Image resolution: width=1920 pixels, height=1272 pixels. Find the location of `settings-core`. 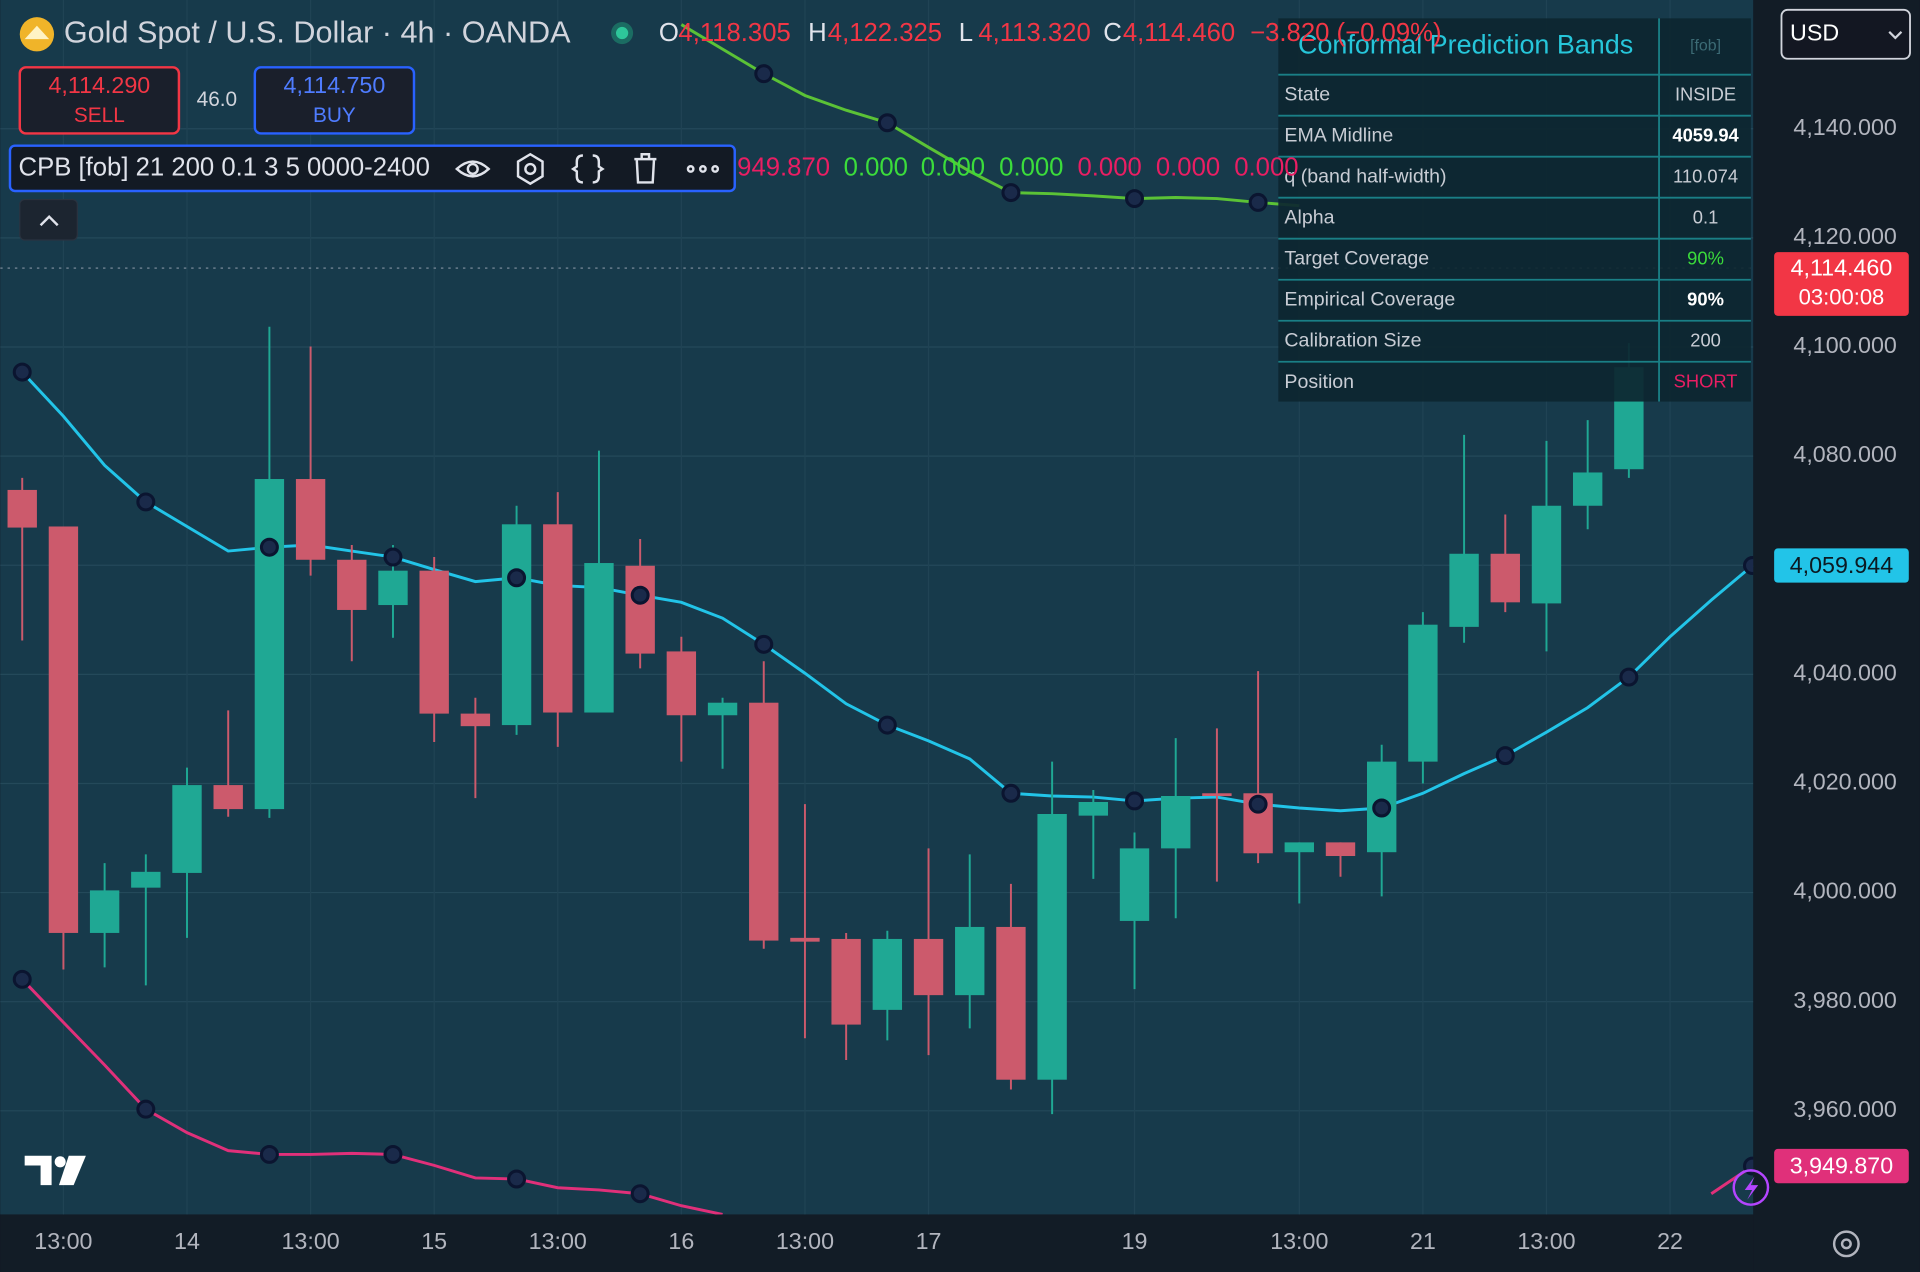

settings-core is located at coordinates (530, 169).